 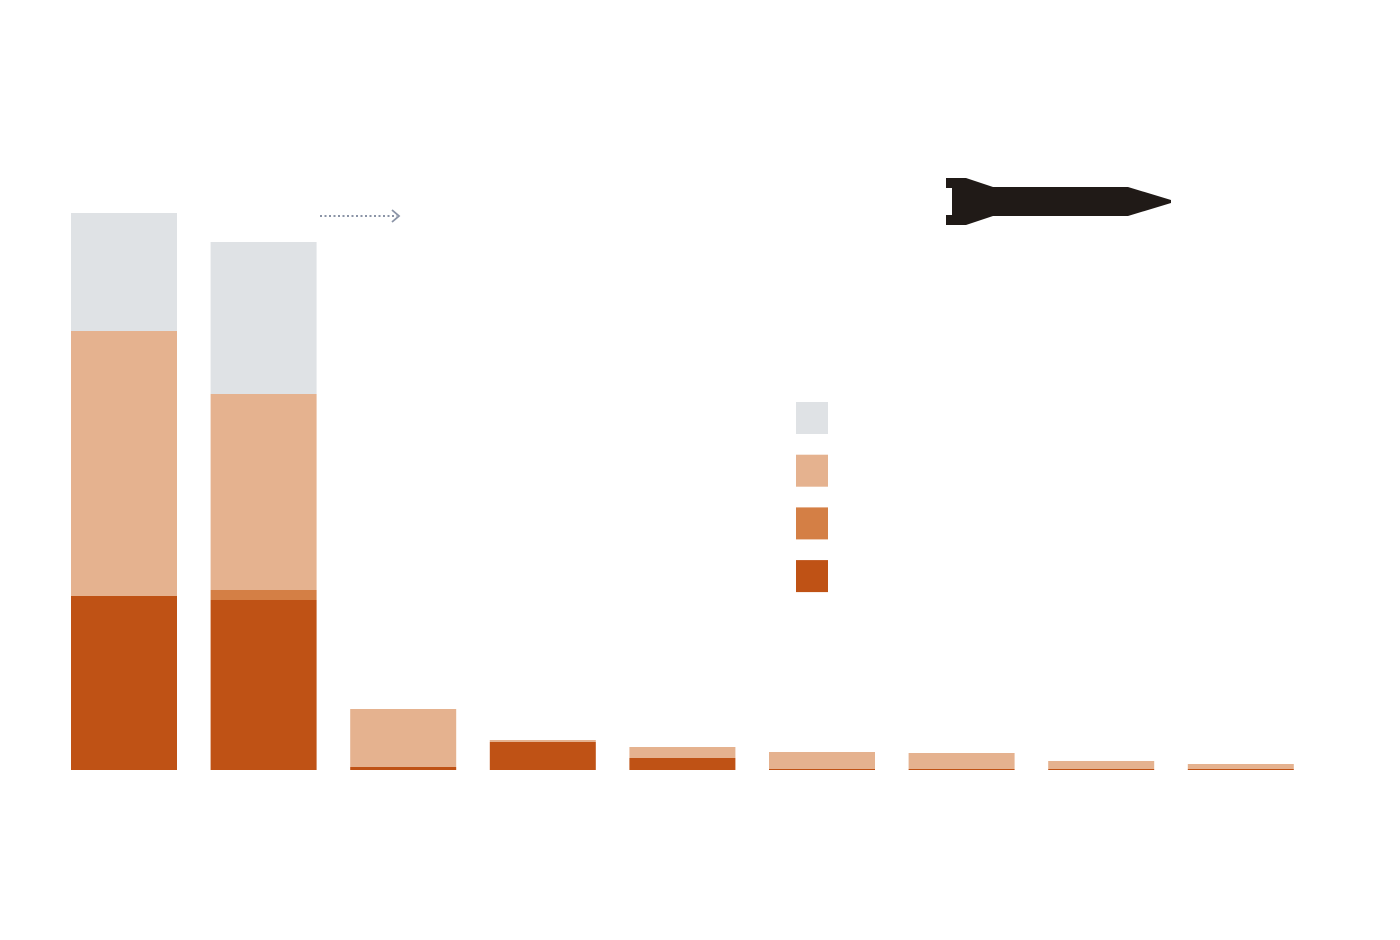 What do you see at coordinates (812, 497) in the screenshot?
I see `legend` at bounding box center [812, 497].